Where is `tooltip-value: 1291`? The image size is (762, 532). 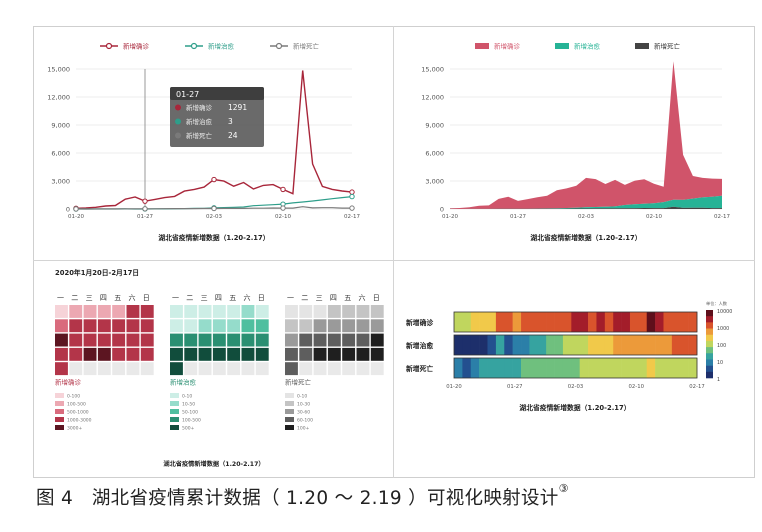 tooltip-value: 1291 is located at coordinates (237, 107).